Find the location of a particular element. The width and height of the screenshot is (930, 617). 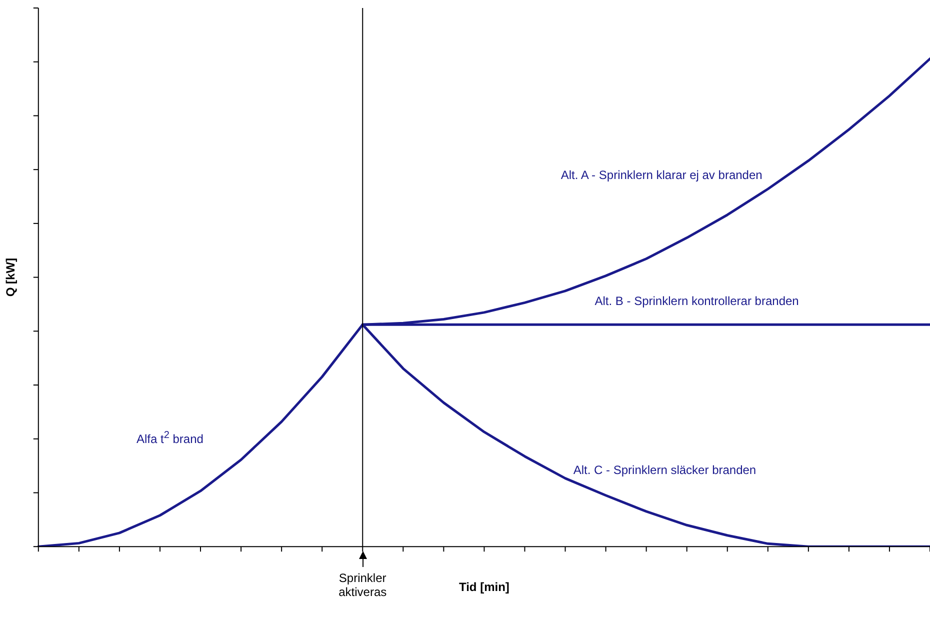

x-axis-title: Tid [min] is located at coordinates (484, 587).